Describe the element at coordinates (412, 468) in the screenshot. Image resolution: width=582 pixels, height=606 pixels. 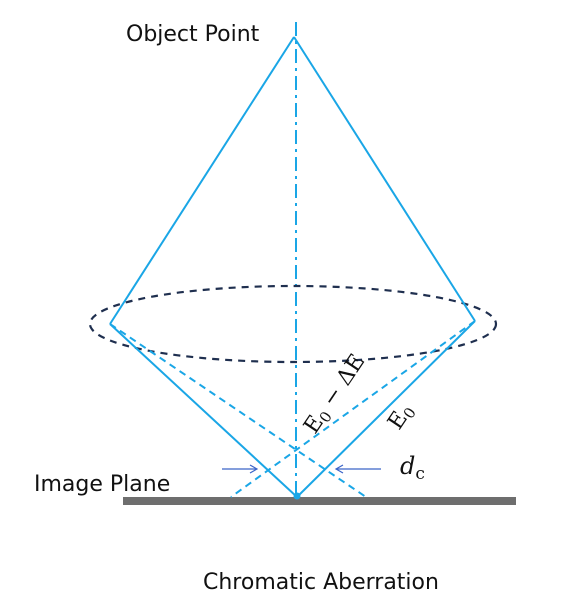
I see `disc-diameter-label: dc` at that location.